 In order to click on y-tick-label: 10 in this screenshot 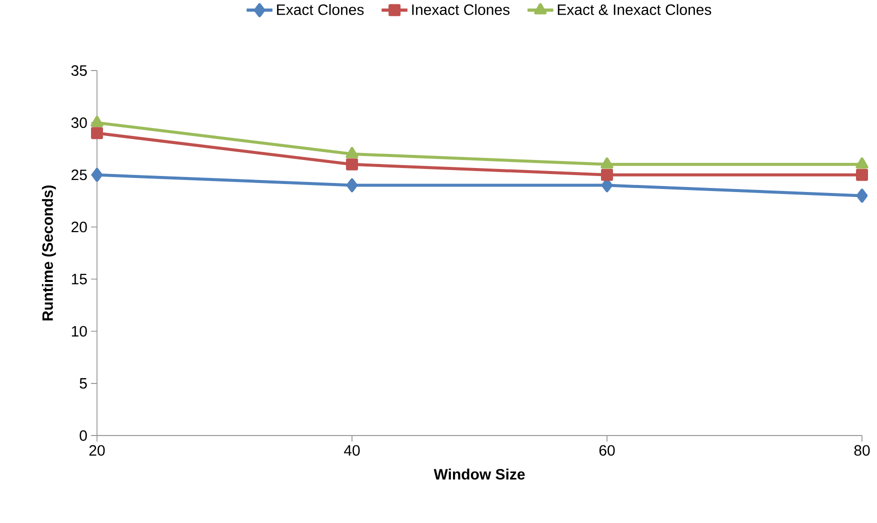, I will do `click(79, 331)`.